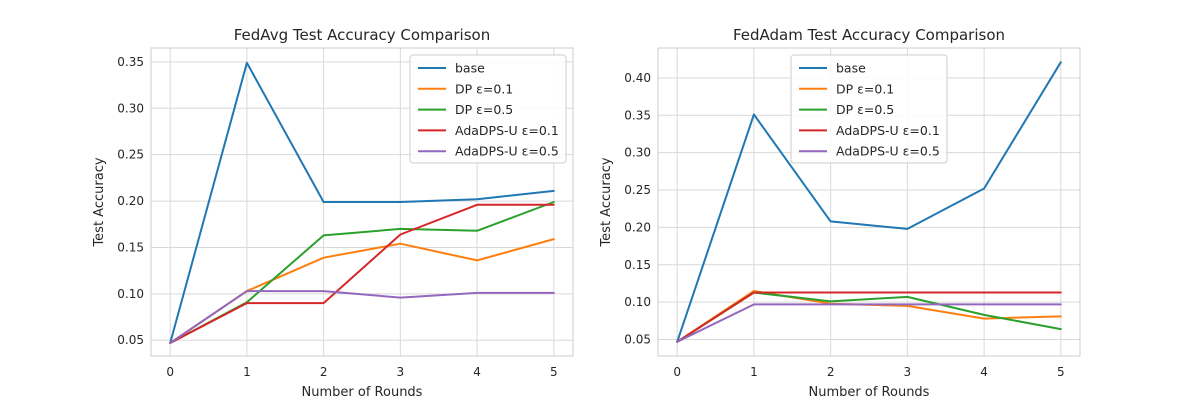 Image resolution: width=1200 pixels, height=400 pixels. Describe the element at coordinates (869, 35) in the screenshot. I see `chart-title: FedAdam Test Accuracy Comparison` at that location.